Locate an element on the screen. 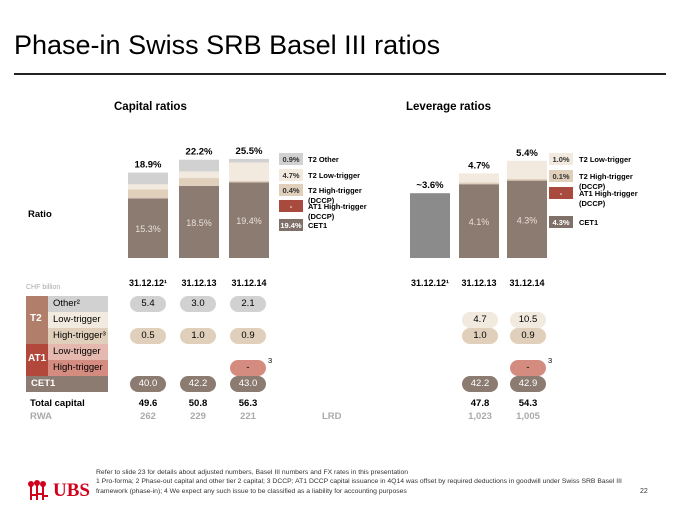  ubs-keys-icon is located at coordinates (38, 490).